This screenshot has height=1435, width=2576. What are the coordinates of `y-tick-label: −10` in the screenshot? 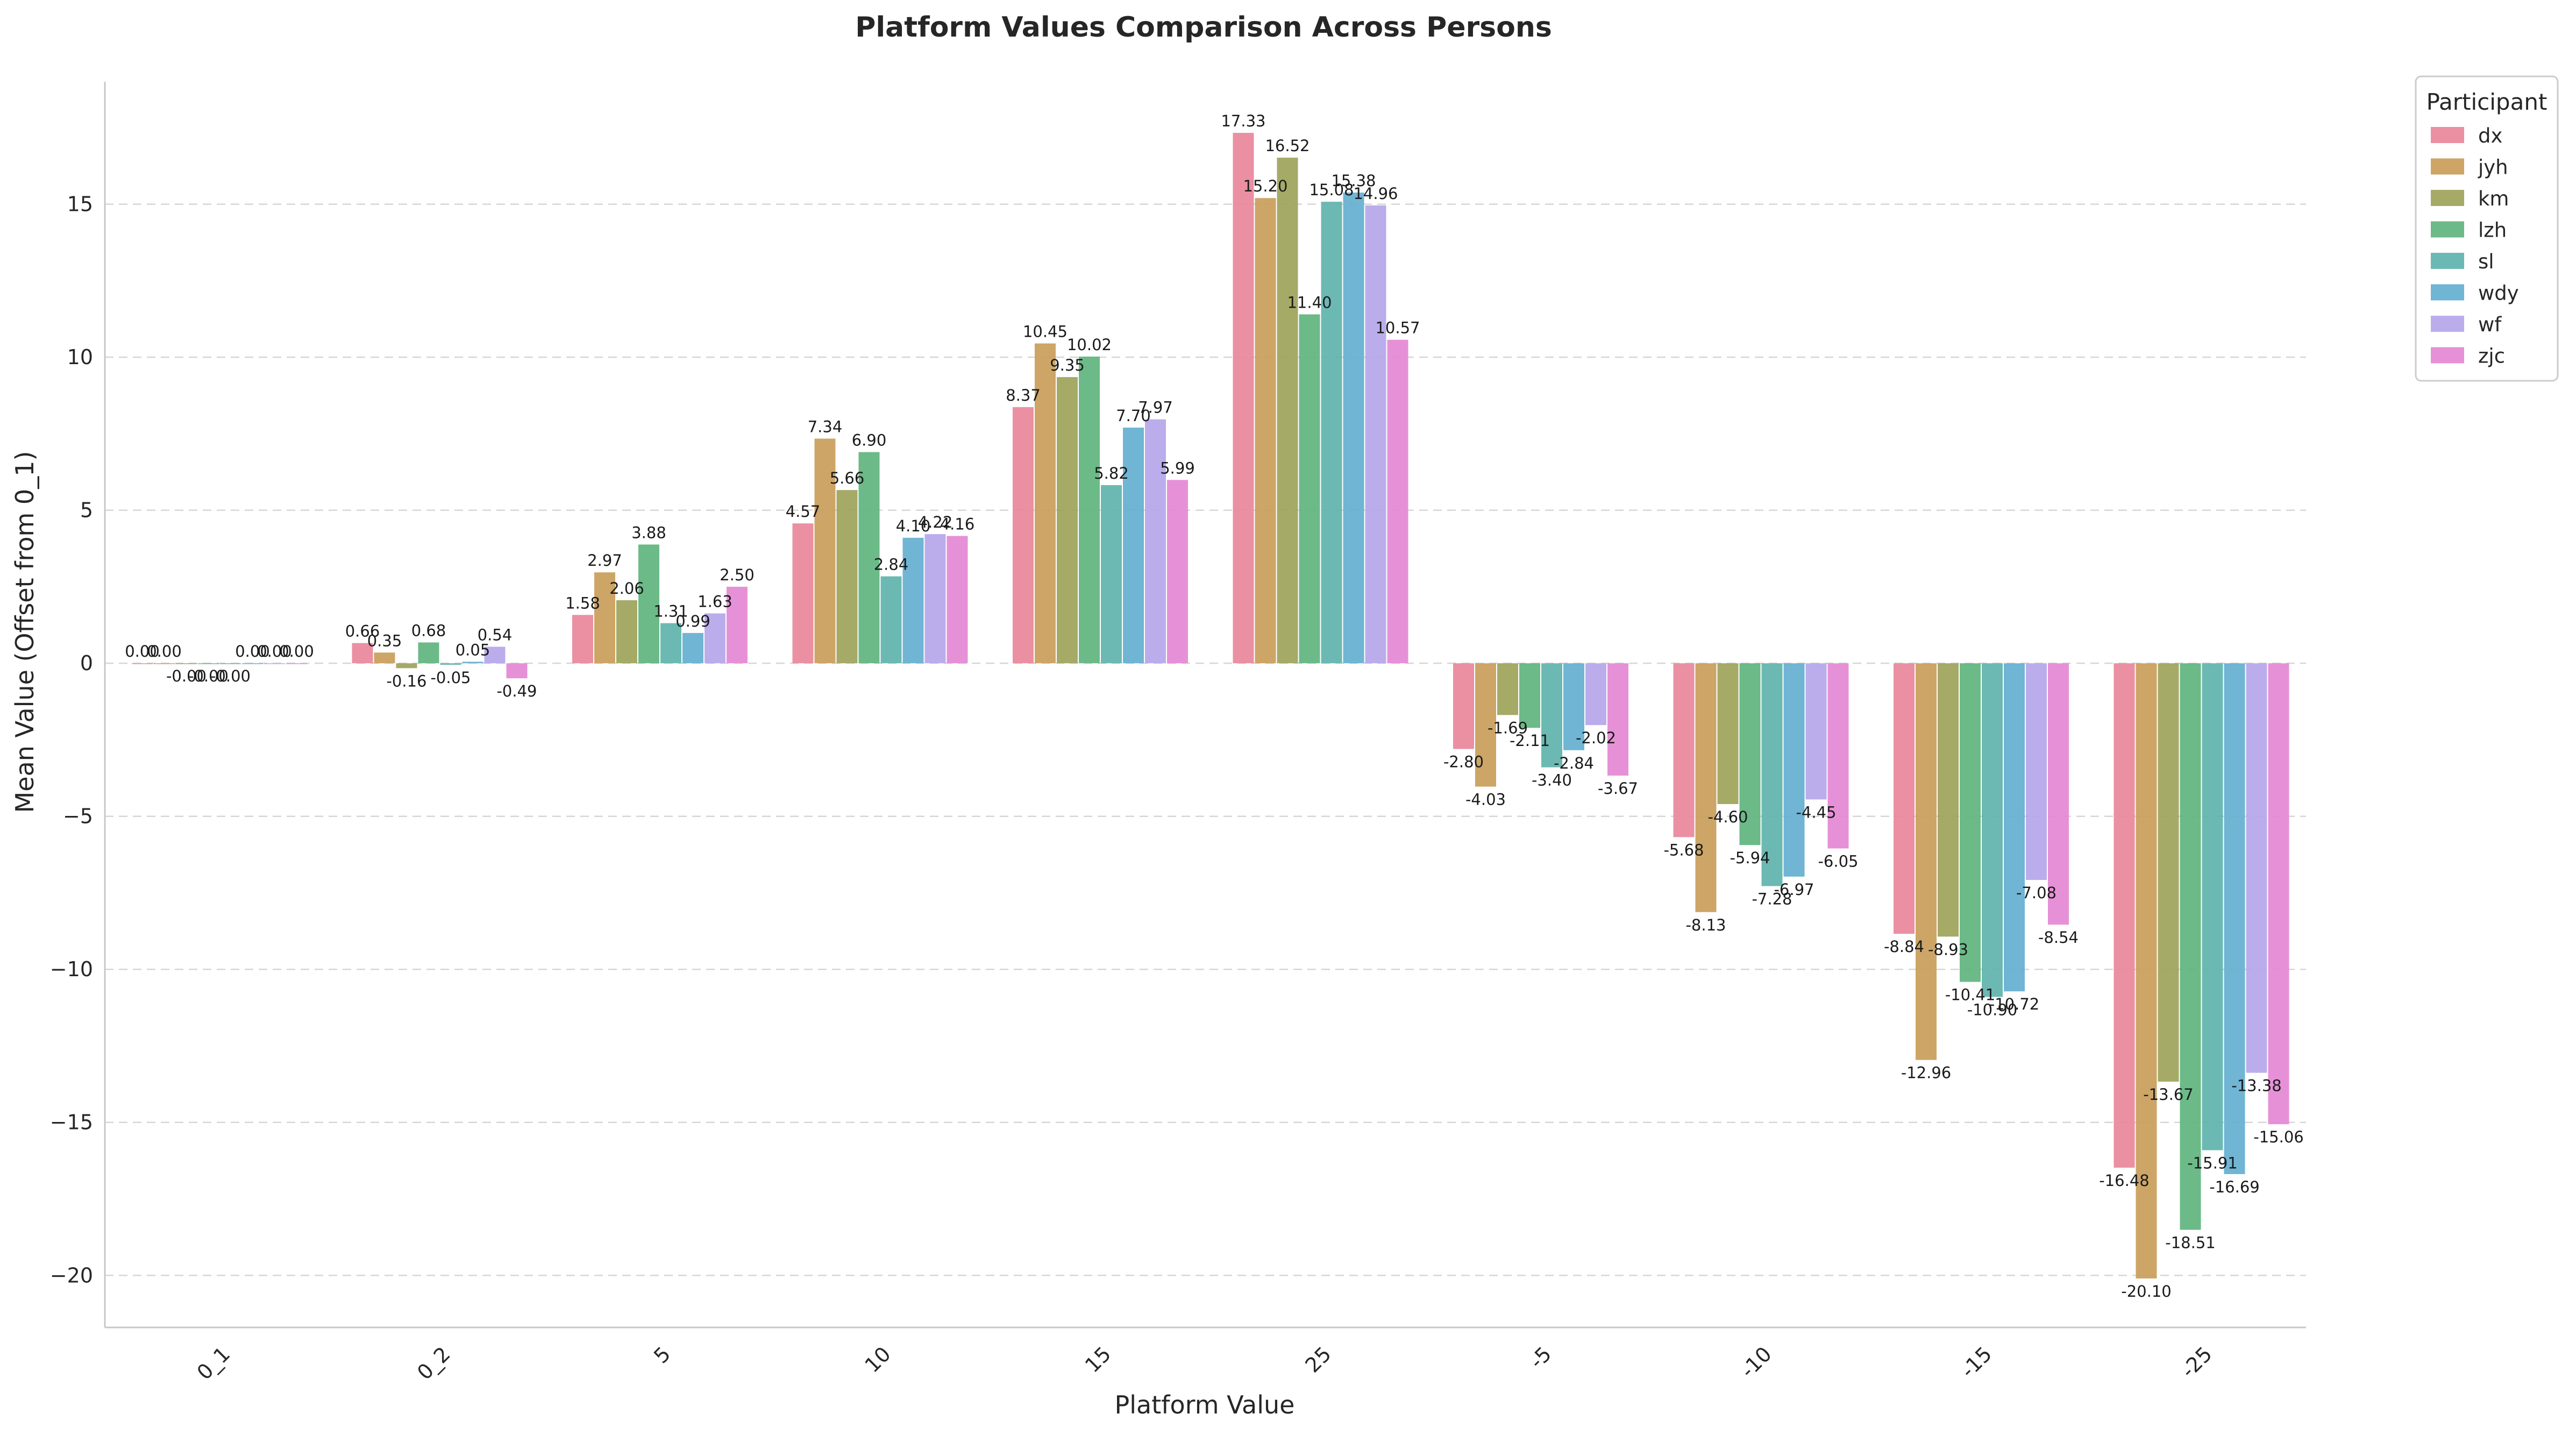 It's located at (71, 969).